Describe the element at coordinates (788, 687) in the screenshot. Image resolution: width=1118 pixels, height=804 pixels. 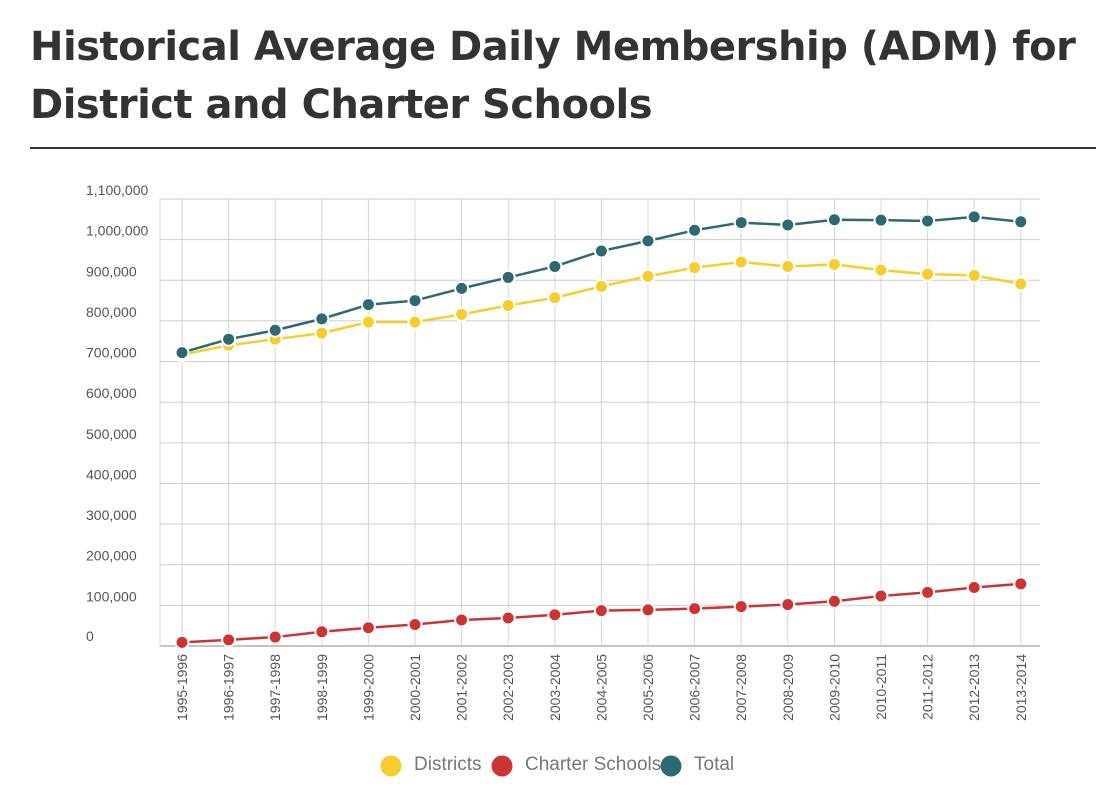
I see `x-tick-label: 2008-2009` at that location.